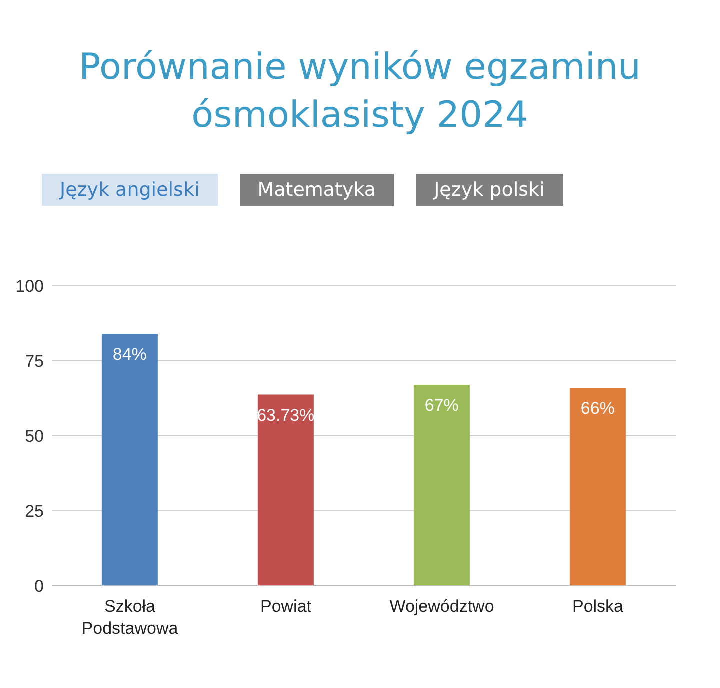 This screenshot has height=688, width=720. Describe the element at coordinates (442, 606) in the screenshot. I see `x-tick-label: Województwo` at that location.